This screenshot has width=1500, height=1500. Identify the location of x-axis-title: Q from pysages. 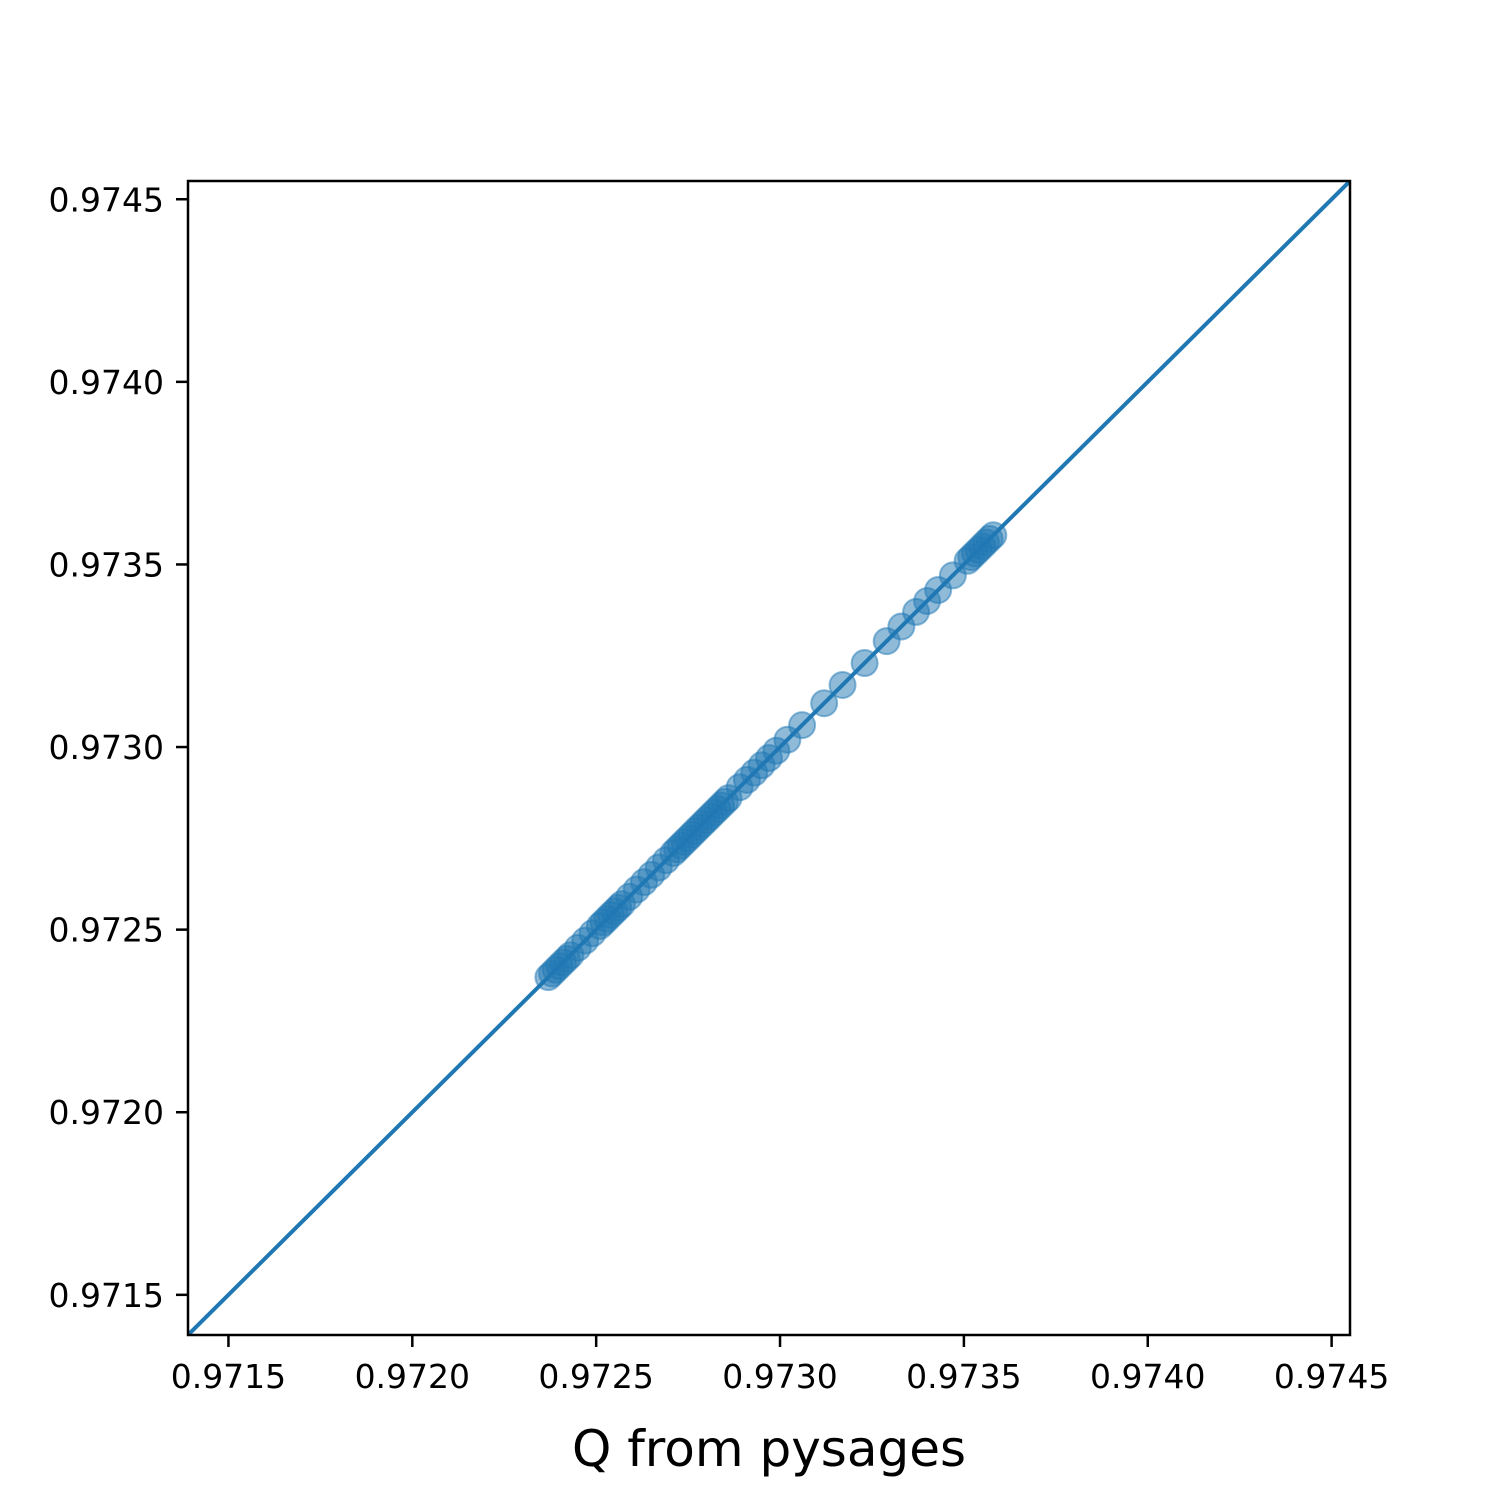
(769, 1449).